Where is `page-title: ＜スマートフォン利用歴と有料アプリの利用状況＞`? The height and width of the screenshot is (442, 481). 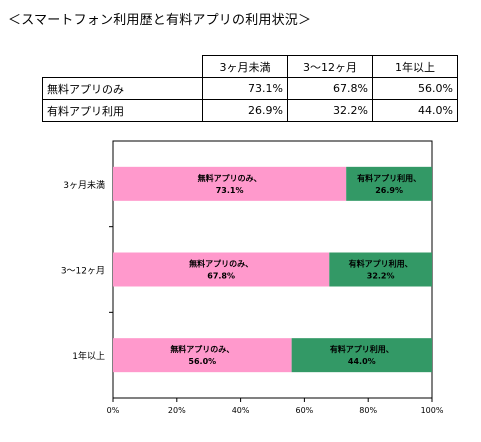
page-title: ＜スマートフォン利用歴と有料アプリの利用状況＞ is located at coordinates (160, 20).